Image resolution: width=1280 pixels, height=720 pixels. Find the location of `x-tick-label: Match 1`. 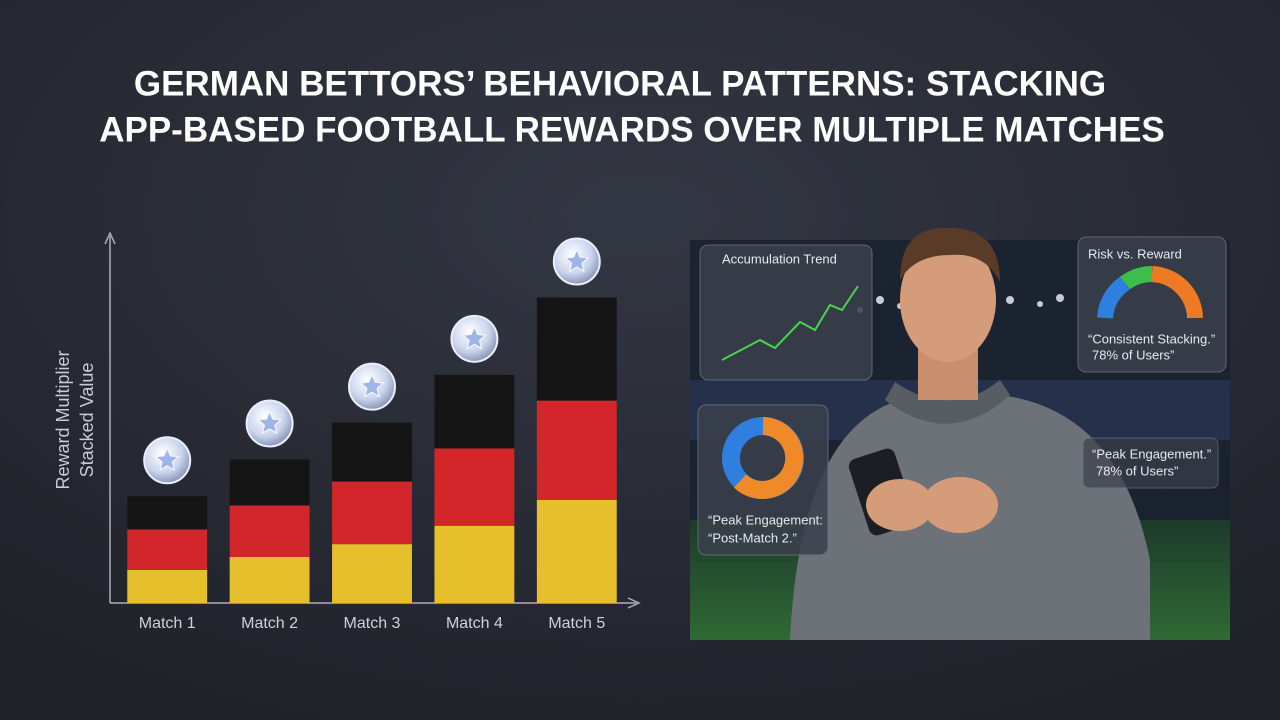

x-tick-label: Match 1 is located at coordinates (167, 623).